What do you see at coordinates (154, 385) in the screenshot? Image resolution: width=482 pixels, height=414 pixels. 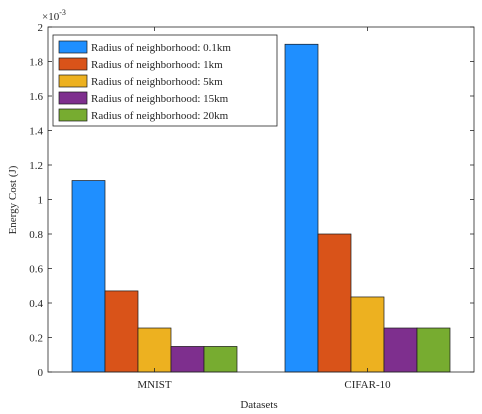 I see `x-tick-label: MNIST` at bounding box center [154, 385].